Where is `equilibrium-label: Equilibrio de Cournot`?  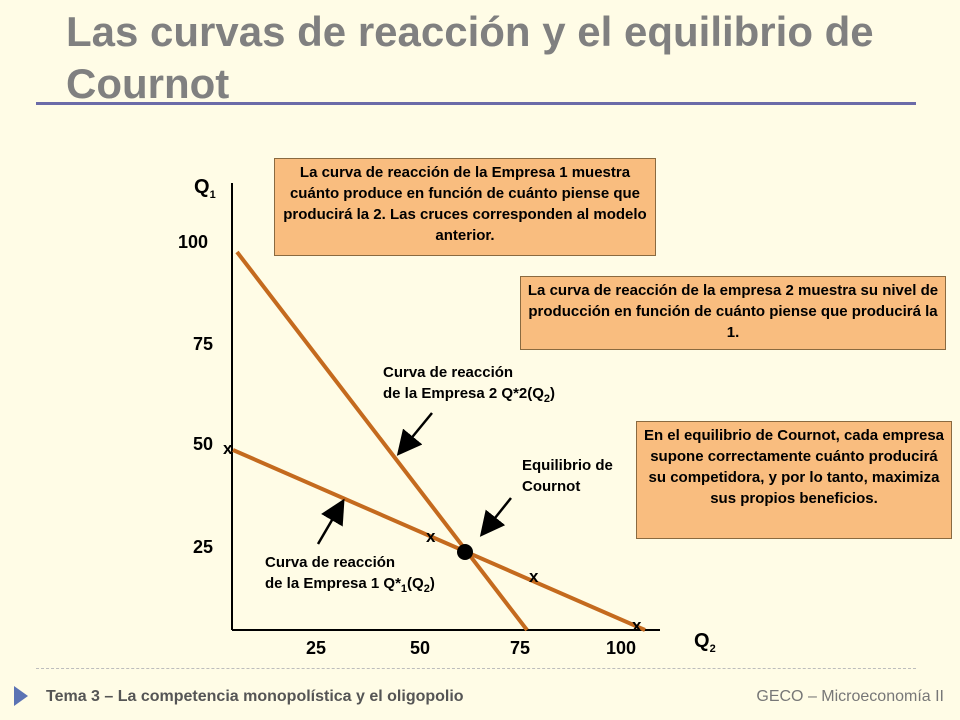
equilibrium-label: Equilibrio de Cournot is located at coordinates (567, 476).